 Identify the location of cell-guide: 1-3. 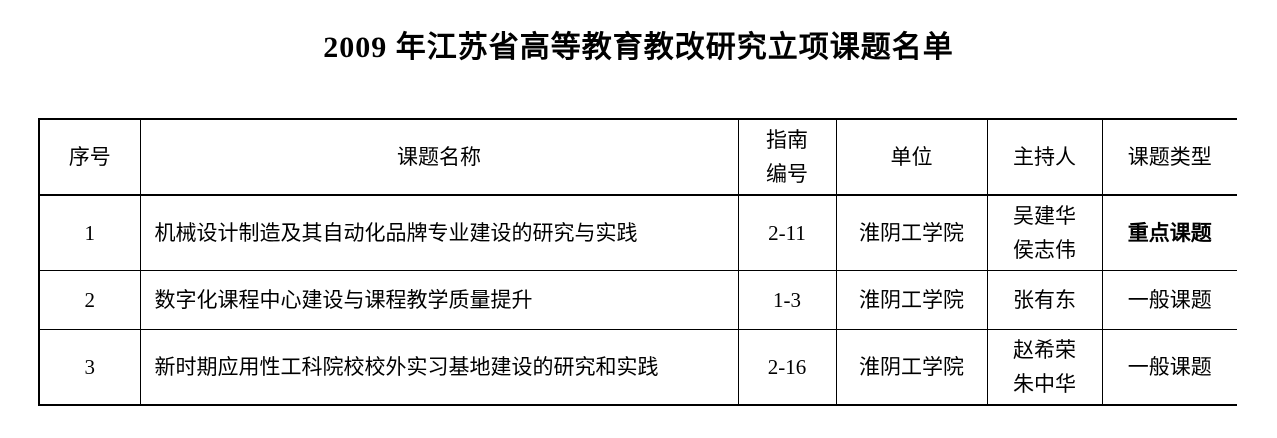
(787, 300).